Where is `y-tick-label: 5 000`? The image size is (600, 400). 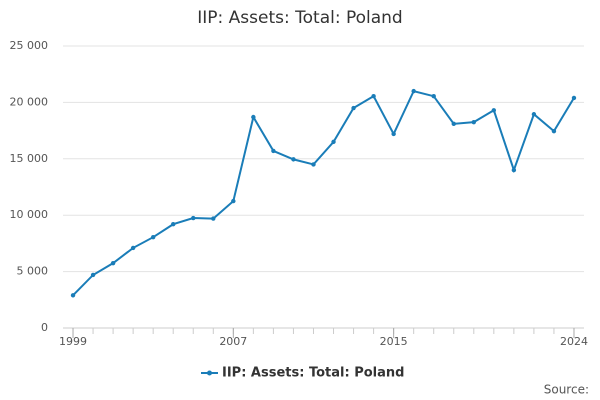
y-tick-label: 5 000 is located at coordinates (33, 271).